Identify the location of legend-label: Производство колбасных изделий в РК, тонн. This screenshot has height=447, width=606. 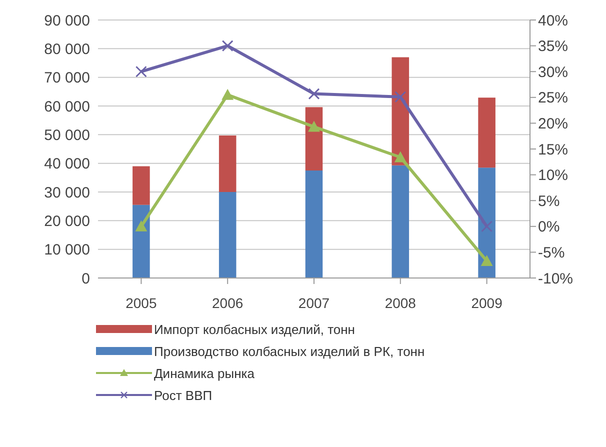
(289, 351).